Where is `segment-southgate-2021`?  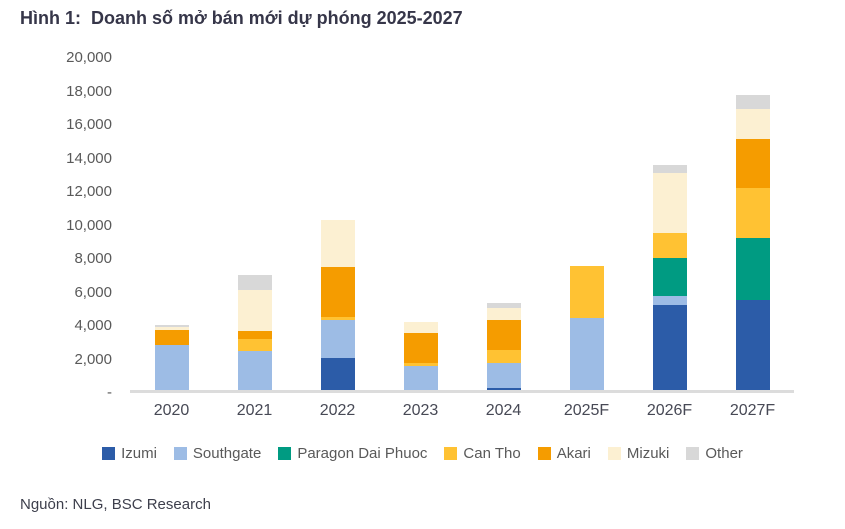 segment-southgate-2021 is located at coordinates (254, 370).